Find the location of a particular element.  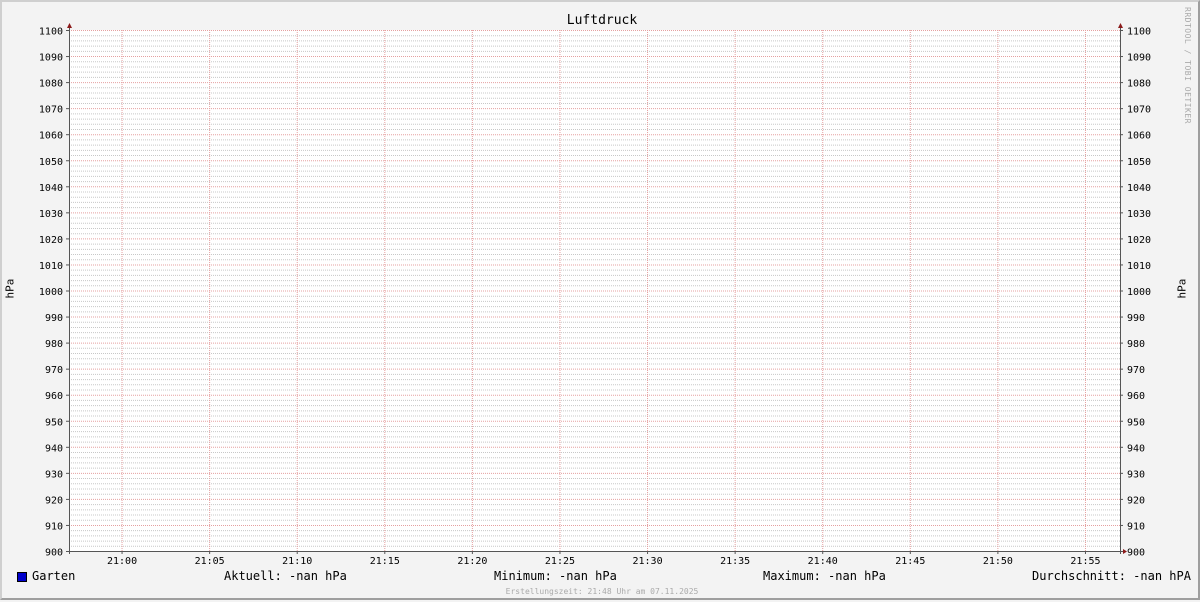

watermark: RRDTOOL / TOBI OETIKER is located at coordinates (1187, 65).